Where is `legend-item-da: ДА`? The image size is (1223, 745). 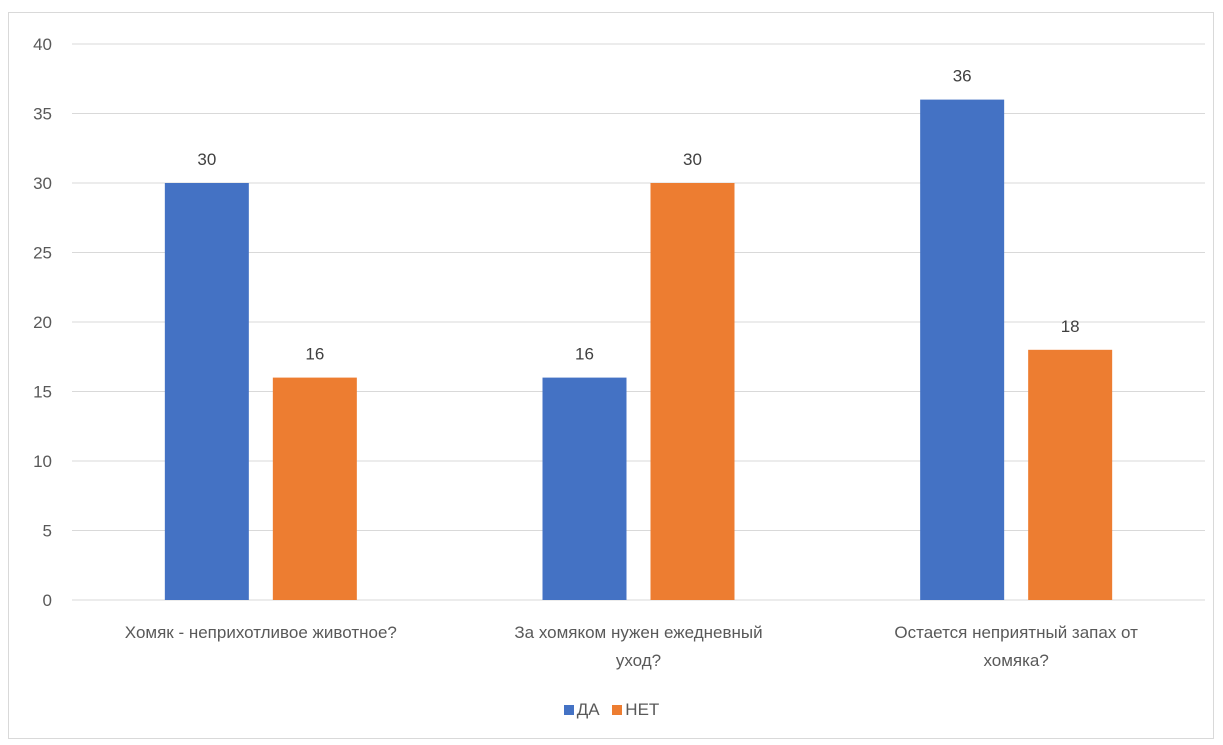 legend-item-da: ДА is located at coordinates (581, 710).